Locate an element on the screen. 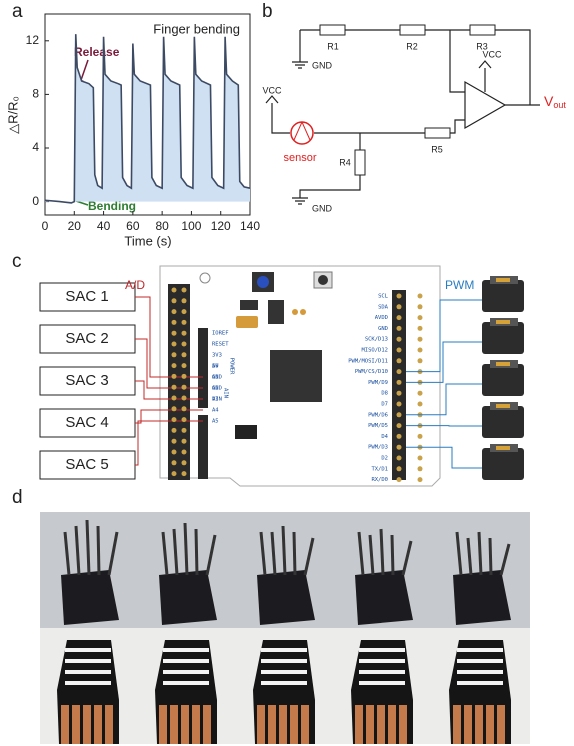 This screenshot has width=574, height=746. pin-label: PWM/D6 is located at coordinates (378, 415).